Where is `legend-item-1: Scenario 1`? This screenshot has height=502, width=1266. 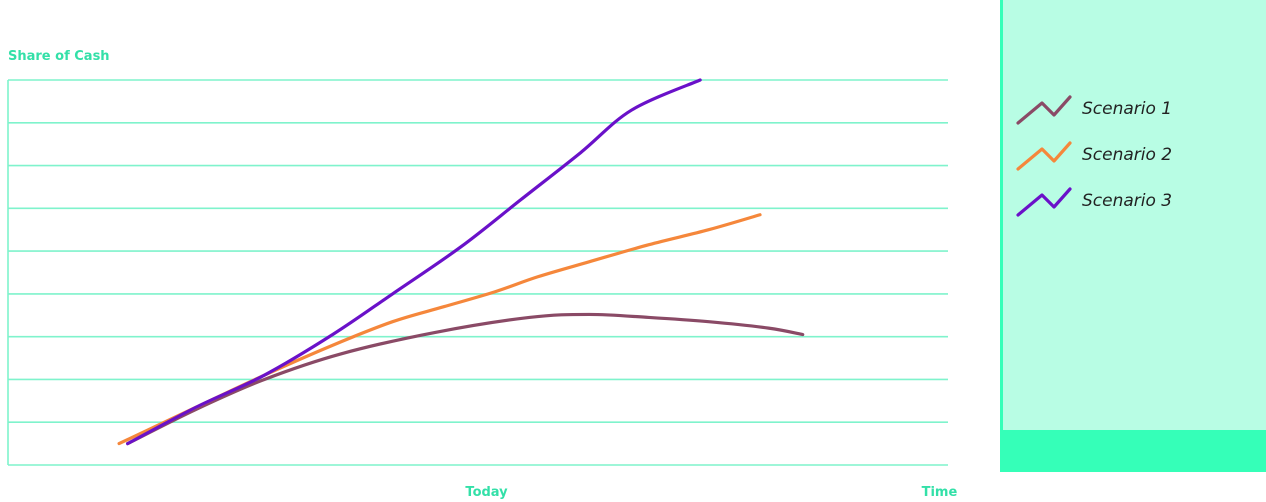 legend-item-1: Scenario 1 is located at coordinates (1094, 109).